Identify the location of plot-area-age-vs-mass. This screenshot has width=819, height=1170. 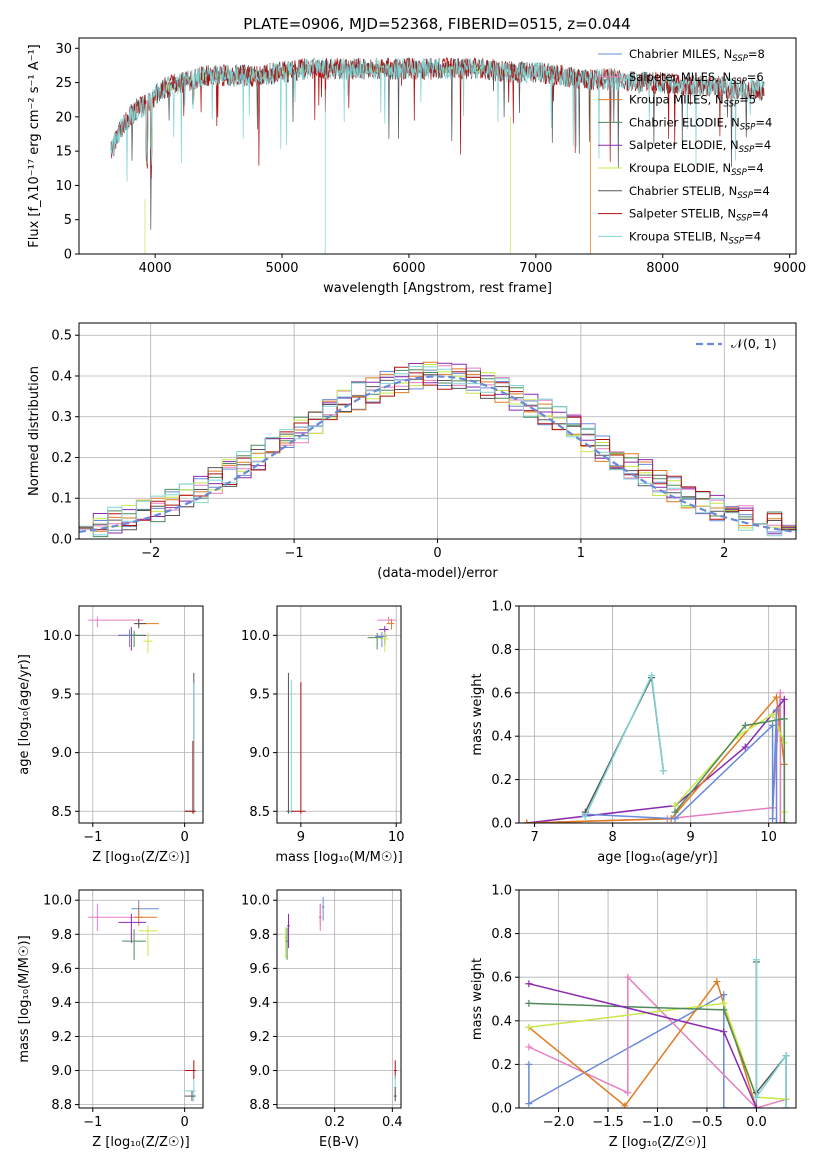
(341, 715).